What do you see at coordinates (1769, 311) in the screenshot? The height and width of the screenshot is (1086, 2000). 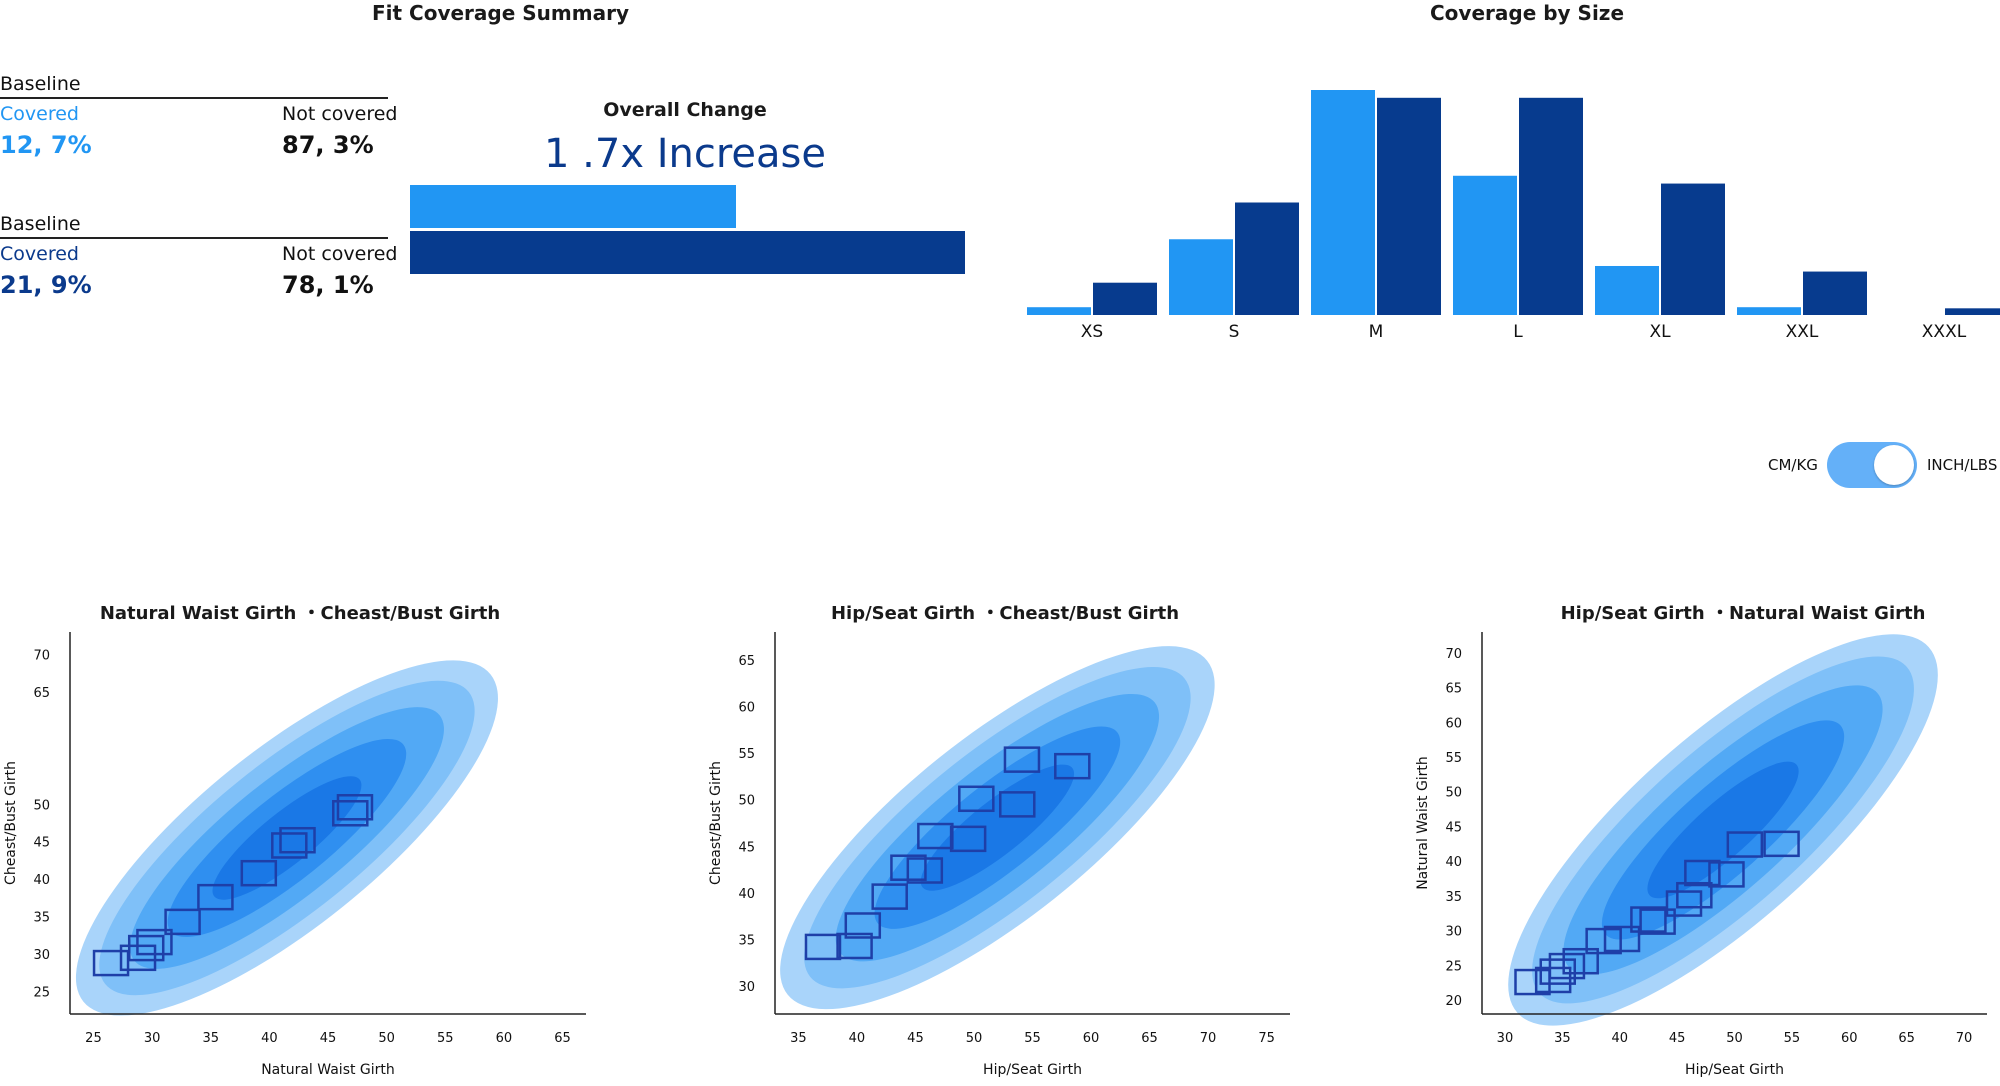 I see `size-bar-xxl` at bounding box center [1769, 311].